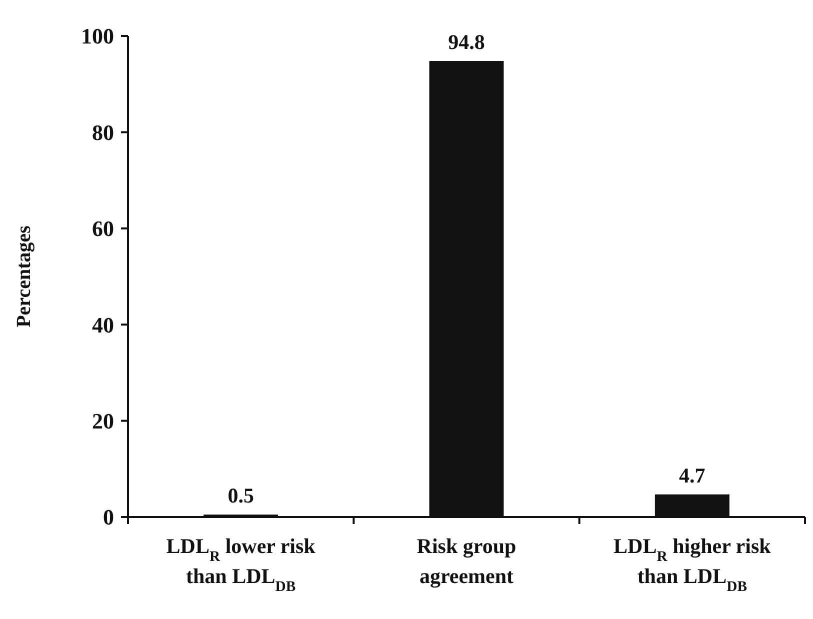 This screenshot has height=619, width=813. I want to click on x-tick-label: Risk group agreement, so click(466, 561).